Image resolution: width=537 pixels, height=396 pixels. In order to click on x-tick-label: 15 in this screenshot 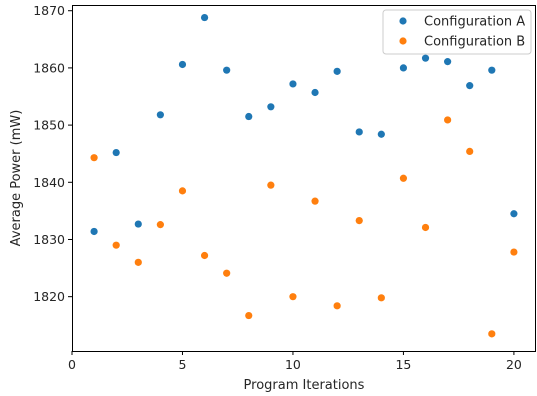, I will do `click(403, 364)`.